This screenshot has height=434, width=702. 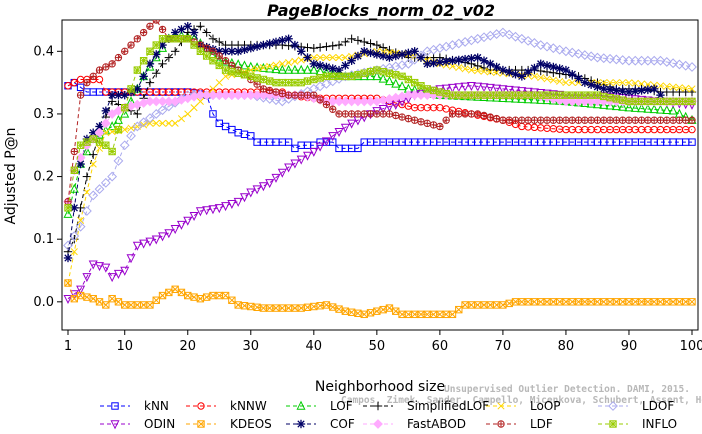 What do you see at coordinates (566, 346) in the screenshot?
I see `x-tick-label: 80` at bounding box center [566, 346].